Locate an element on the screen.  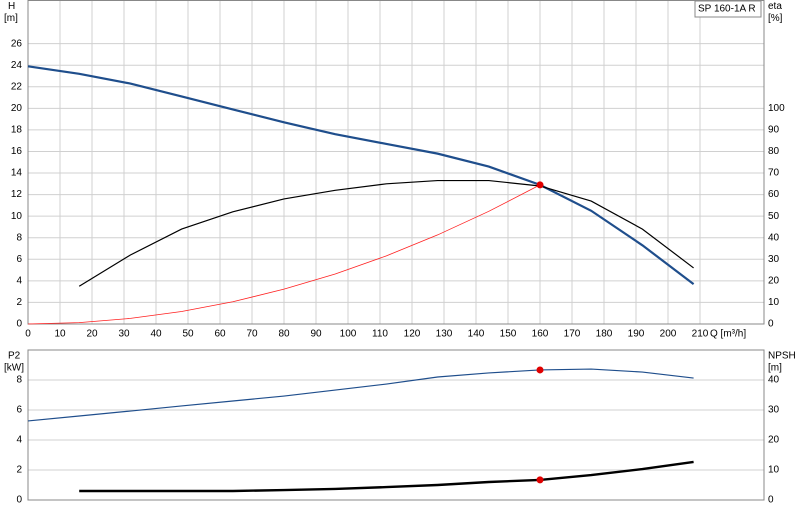
x-tick-label: 50 is located at coordinates (188, 334).